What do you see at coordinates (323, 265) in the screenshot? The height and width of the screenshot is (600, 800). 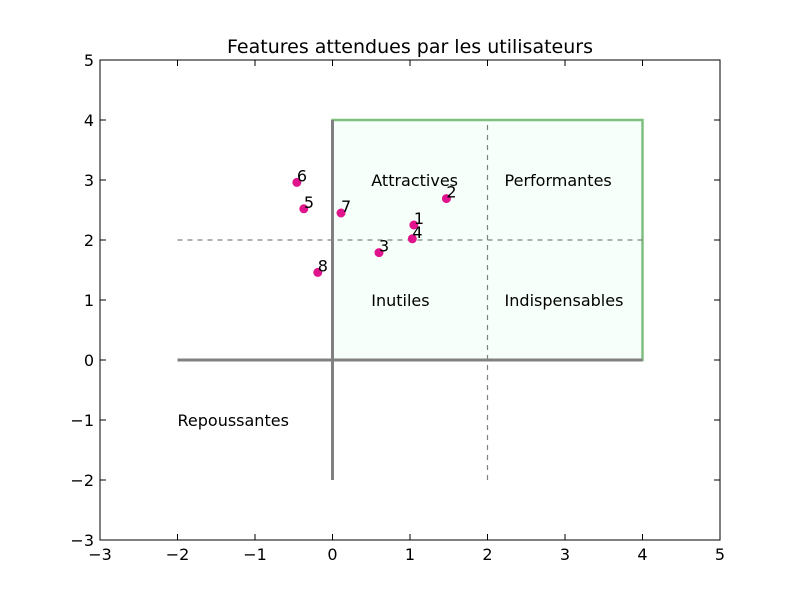 I see `point-label: 8` at bounding box center [323, 265].